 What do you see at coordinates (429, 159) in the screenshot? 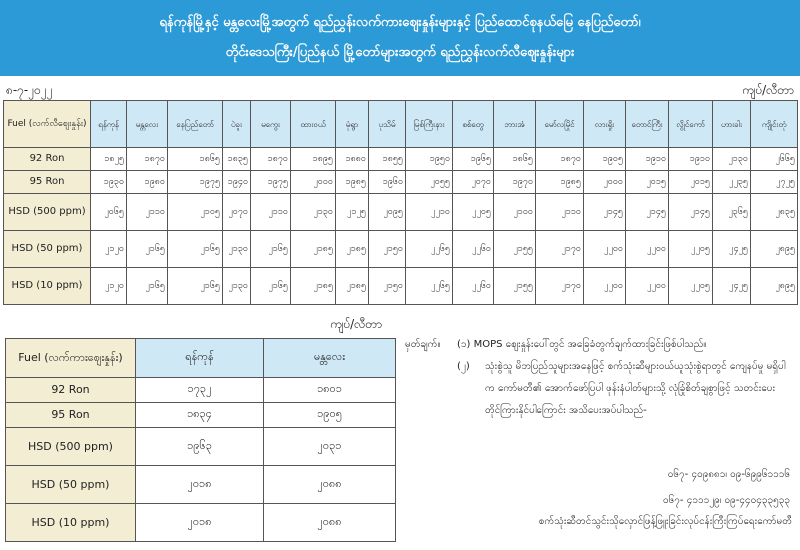
I see `price-cell: ၁၉၅၀` at bounding box center [429, 159].